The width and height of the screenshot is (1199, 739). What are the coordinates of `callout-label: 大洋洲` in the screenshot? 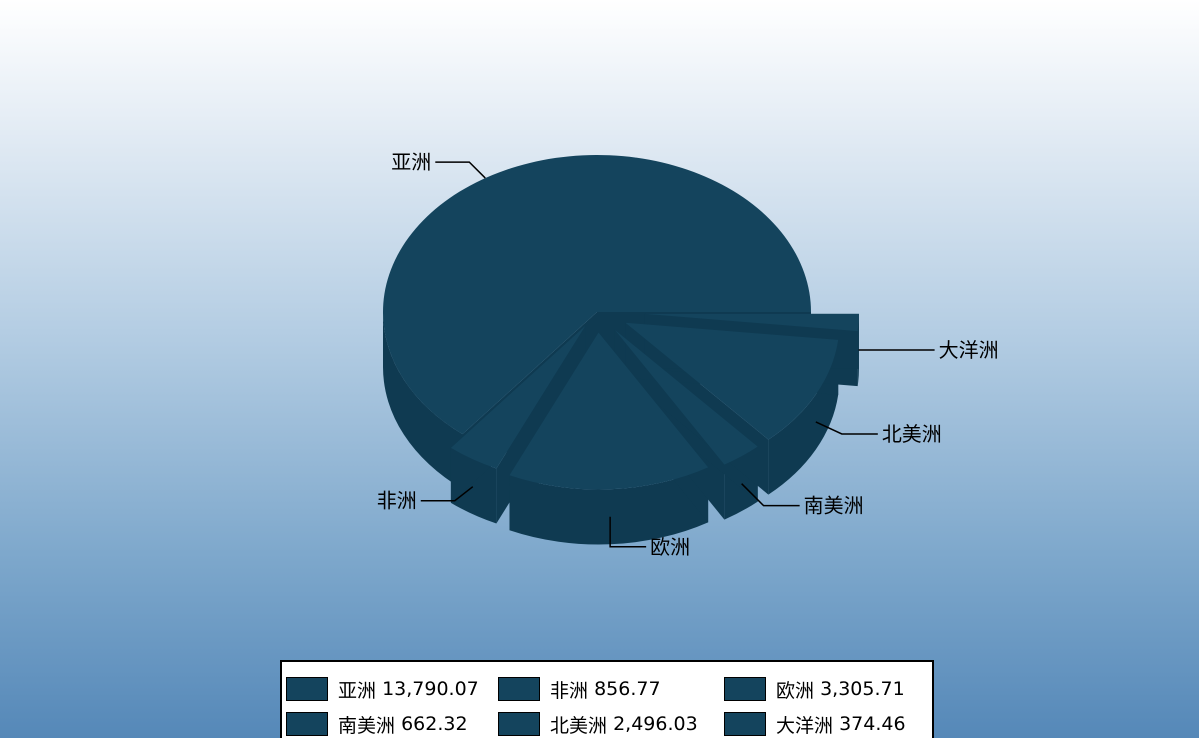 It's located at (969, 350).